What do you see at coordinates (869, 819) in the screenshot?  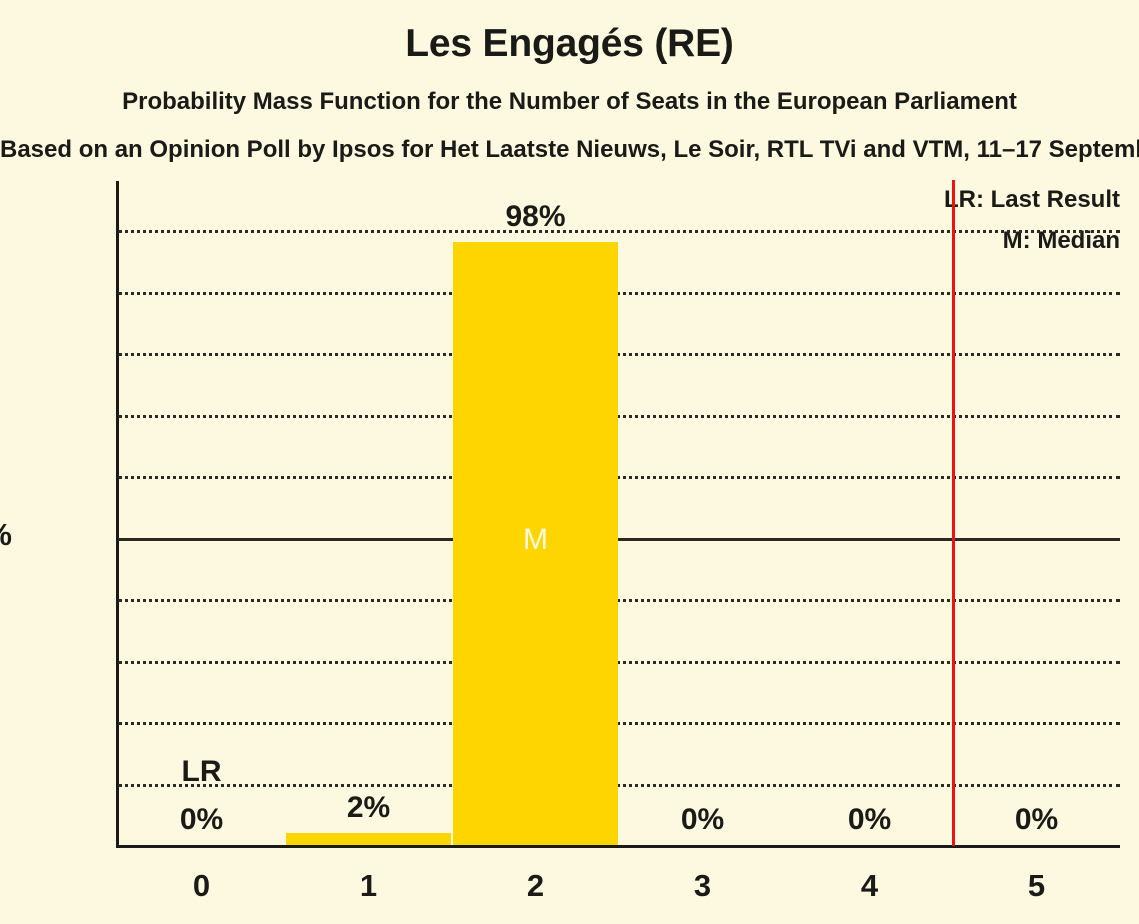 I see `value-label-seats-4: 0%` at bounding box center [869, 819].